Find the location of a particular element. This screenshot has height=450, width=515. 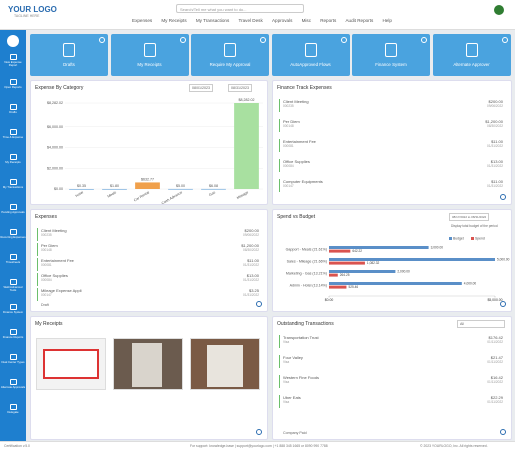

tile: Require My Approval is located at coordinates (230, 55).